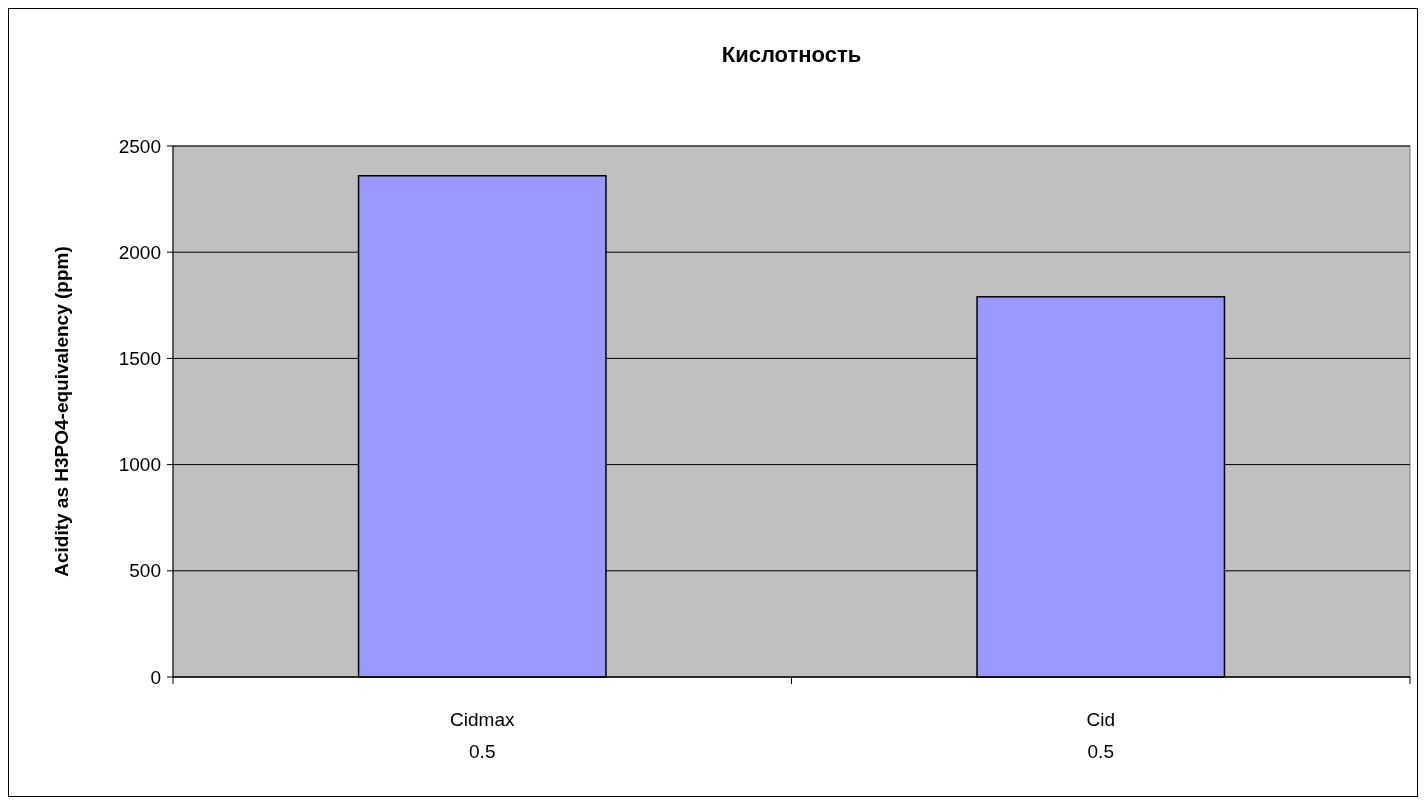 This screenshot has width=1425, height=804. What do you see at coordinates (139, 252) in the screenshot?
I see `y-tick-label: 2000` at bounding box center [139, 252].